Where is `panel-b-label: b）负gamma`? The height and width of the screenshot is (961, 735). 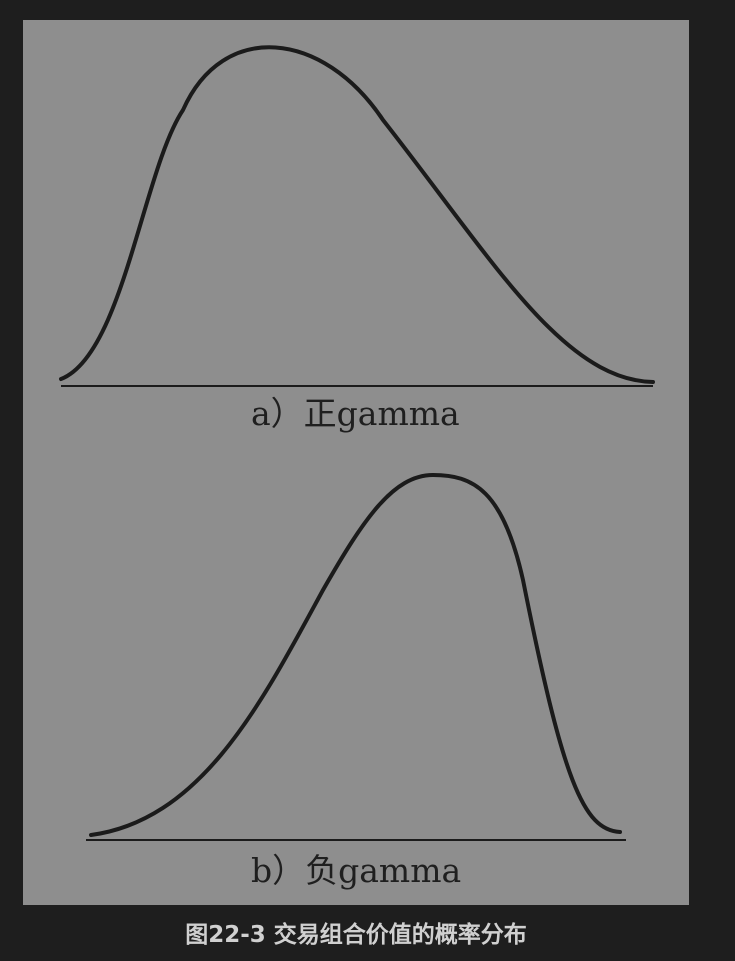 panel-b-label: b）负gamma is located at coordinates (356, 870).